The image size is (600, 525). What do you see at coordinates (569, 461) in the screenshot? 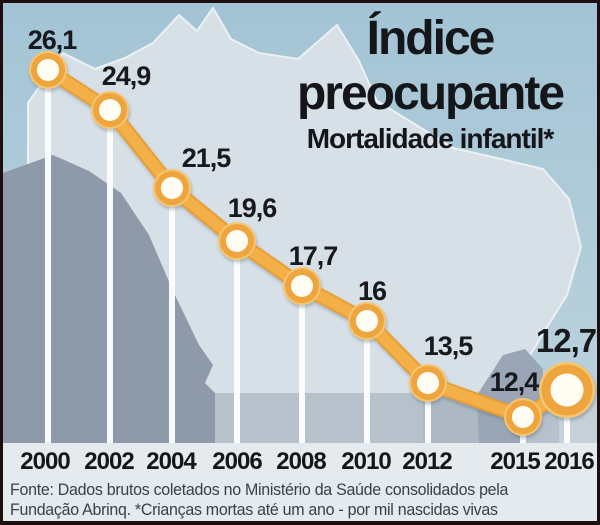
I see `x-axis-year-label: 2016` at bounding box center [569, 461].